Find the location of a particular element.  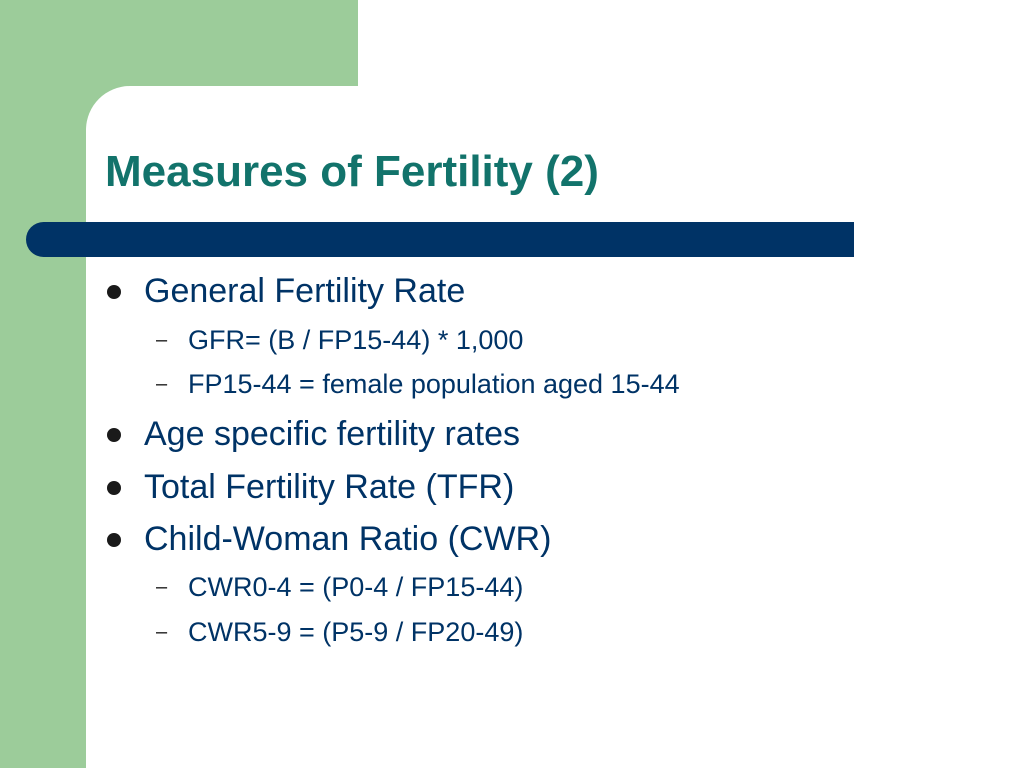

bullet-text: Total Fertility Rate (TFR) is located at coordinates (329, 487).